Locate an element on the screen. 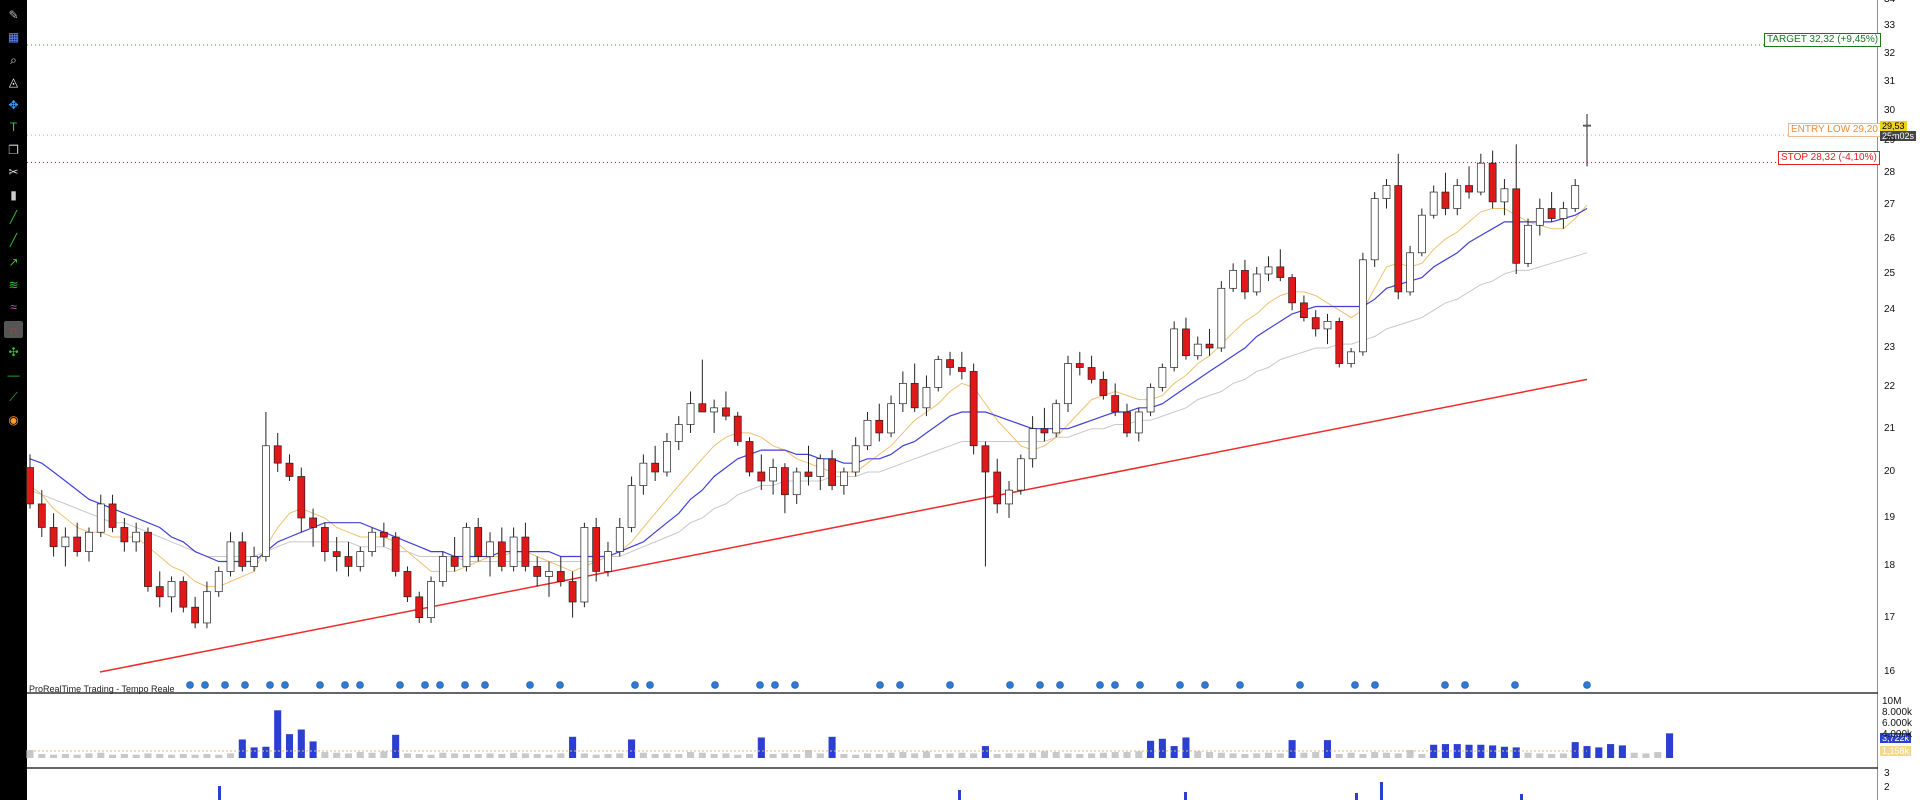  wrench-icon: ✂ is located at coordinates (13, 172).